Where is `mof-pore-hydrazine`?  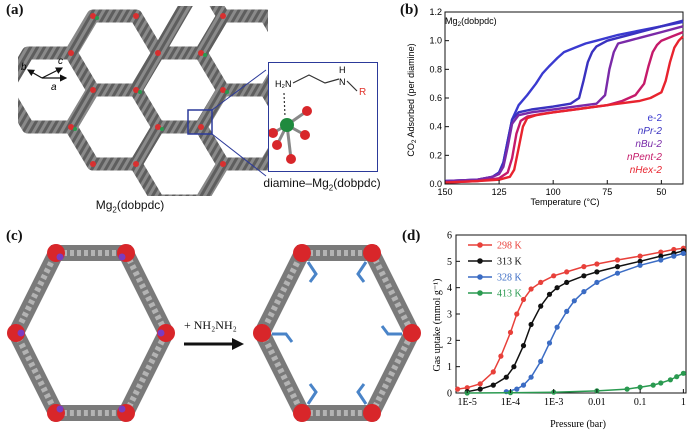 mof-pore-hydrazine is located at coordinates (337, 333).